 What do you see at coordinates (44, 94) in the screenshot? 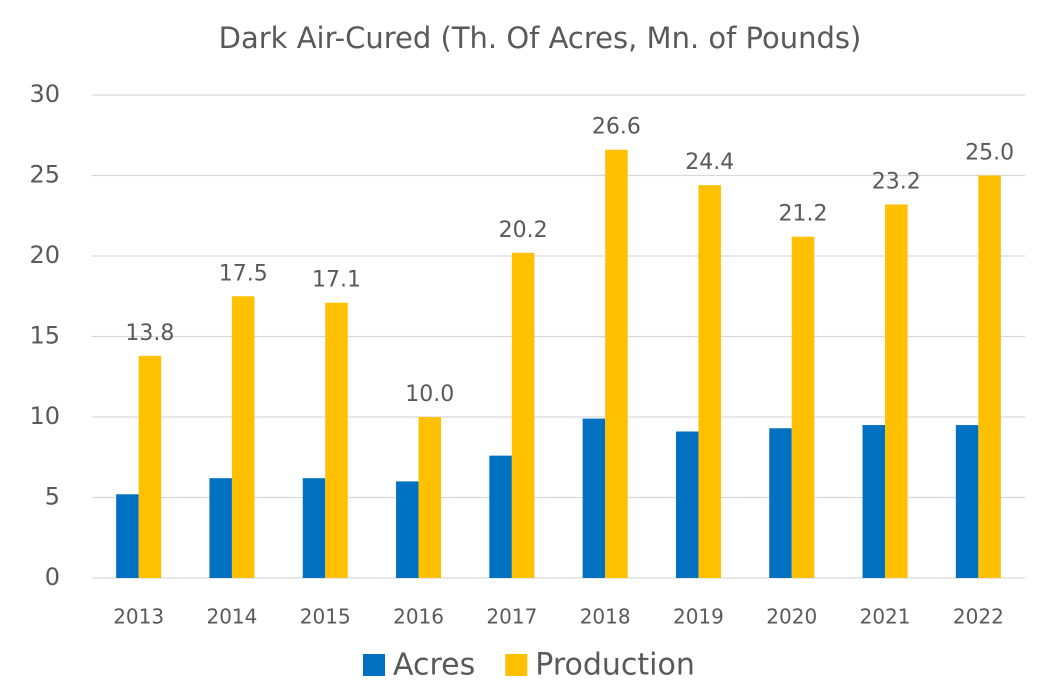
I see `y-tick-label: 30` at bounding box center [44, 94].